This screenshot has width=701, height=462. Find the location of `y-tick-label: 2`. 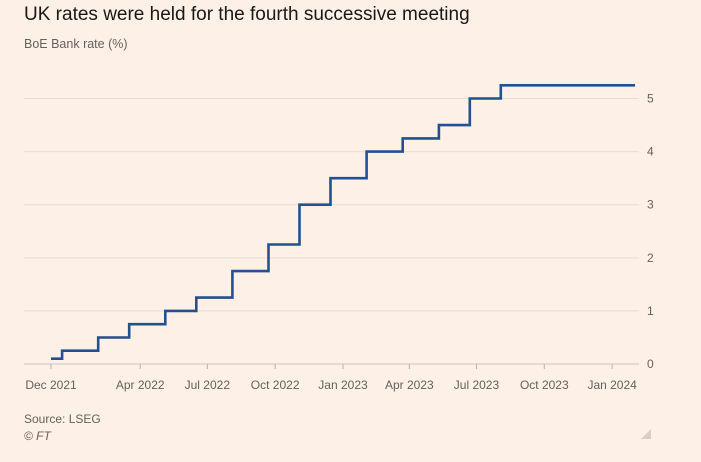

y-tick-label: 2 is located at coordinates (650, 258).